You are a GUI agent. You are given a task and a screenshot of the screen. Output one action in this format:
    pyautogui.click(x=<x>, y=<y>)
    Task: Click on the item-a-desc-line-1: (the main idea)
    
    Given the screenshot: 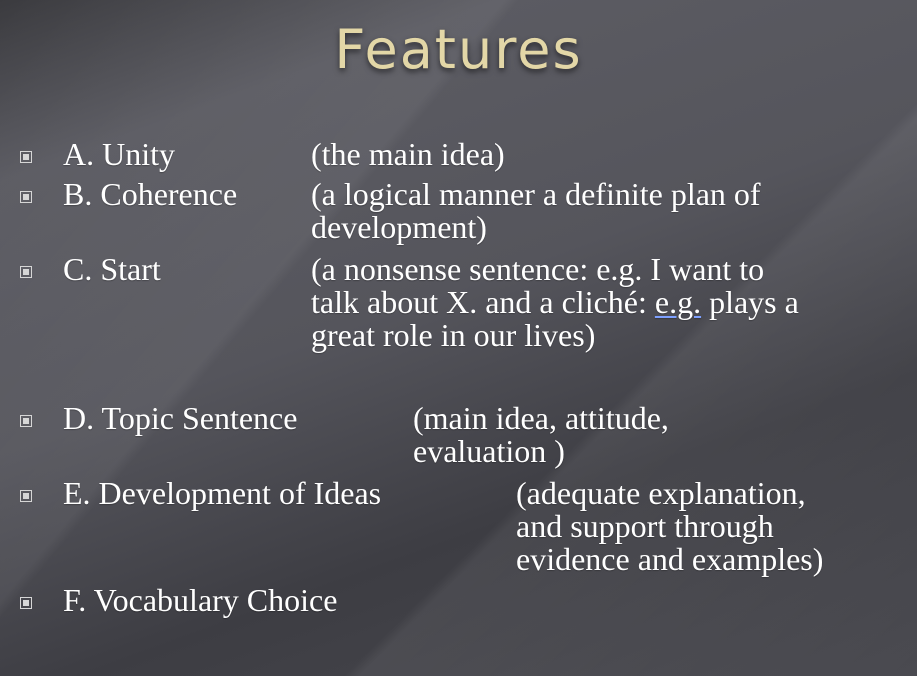 What is the action you would take?
    pyautogui.click(x=408, y=154)
    